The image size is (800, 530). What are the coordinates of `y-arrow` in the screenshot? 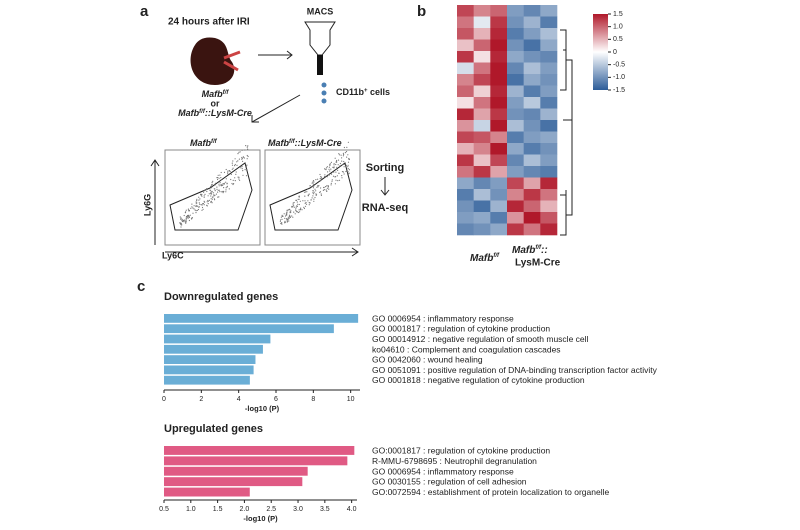 It's located at (155, 202).